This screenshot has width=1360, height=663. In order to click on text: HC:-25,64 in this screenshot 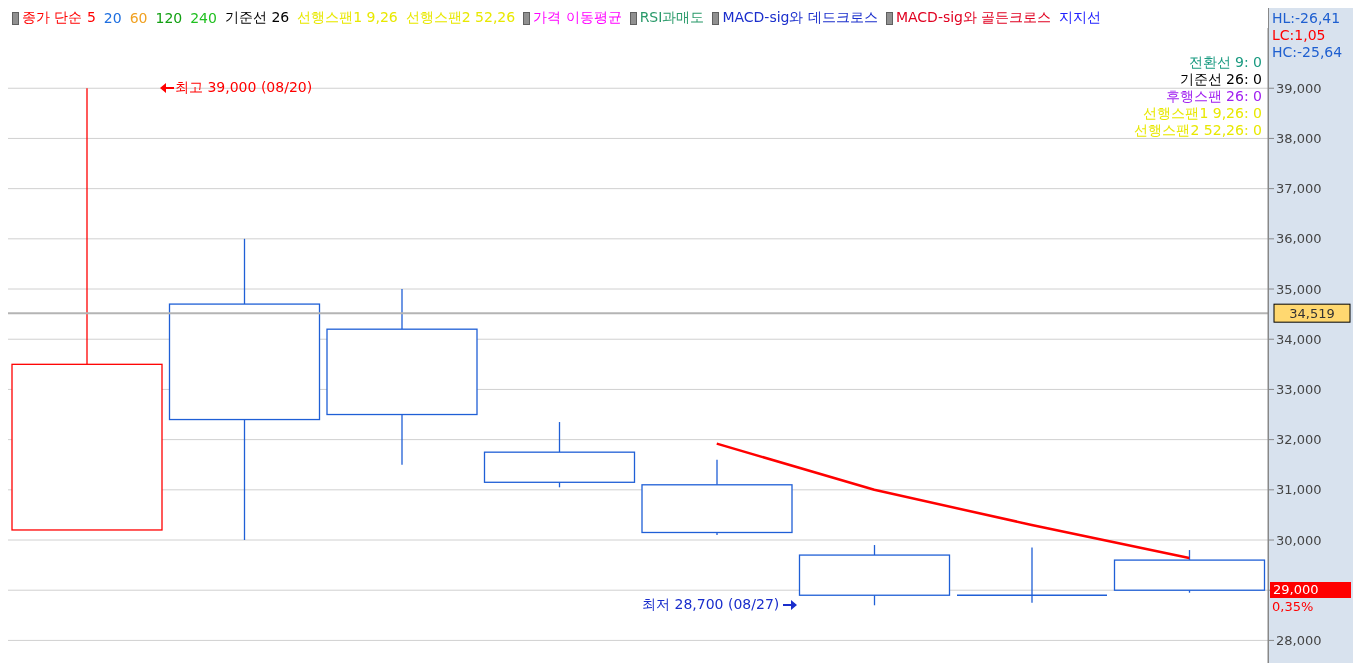, I will do `click(1307, 52)`.